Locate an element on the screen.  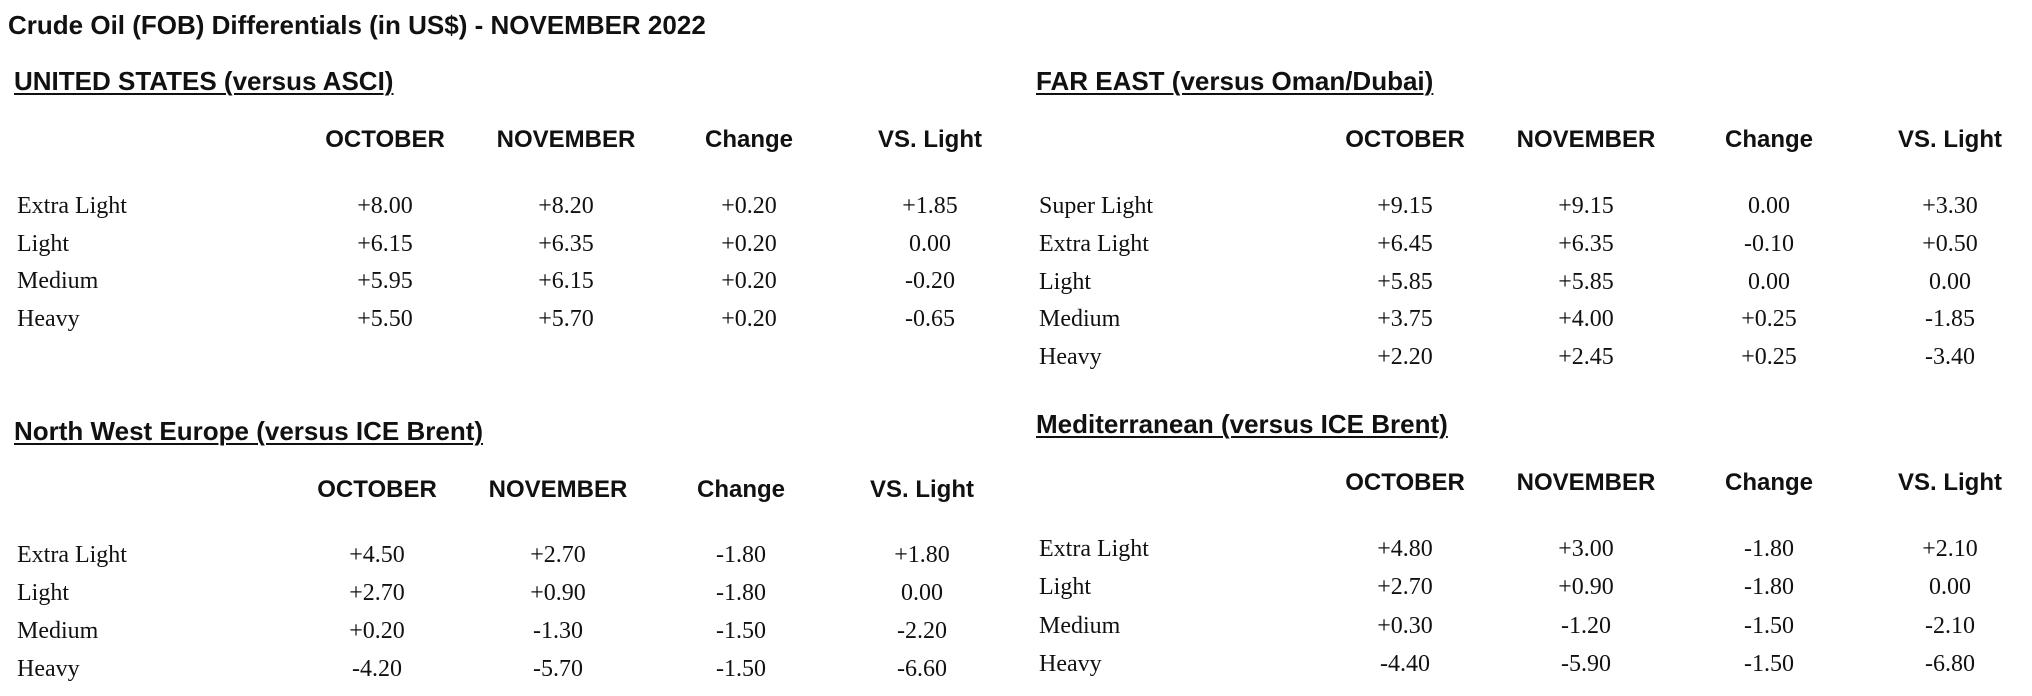
cell-value: -0.20 is located at coordinates (930, 281).